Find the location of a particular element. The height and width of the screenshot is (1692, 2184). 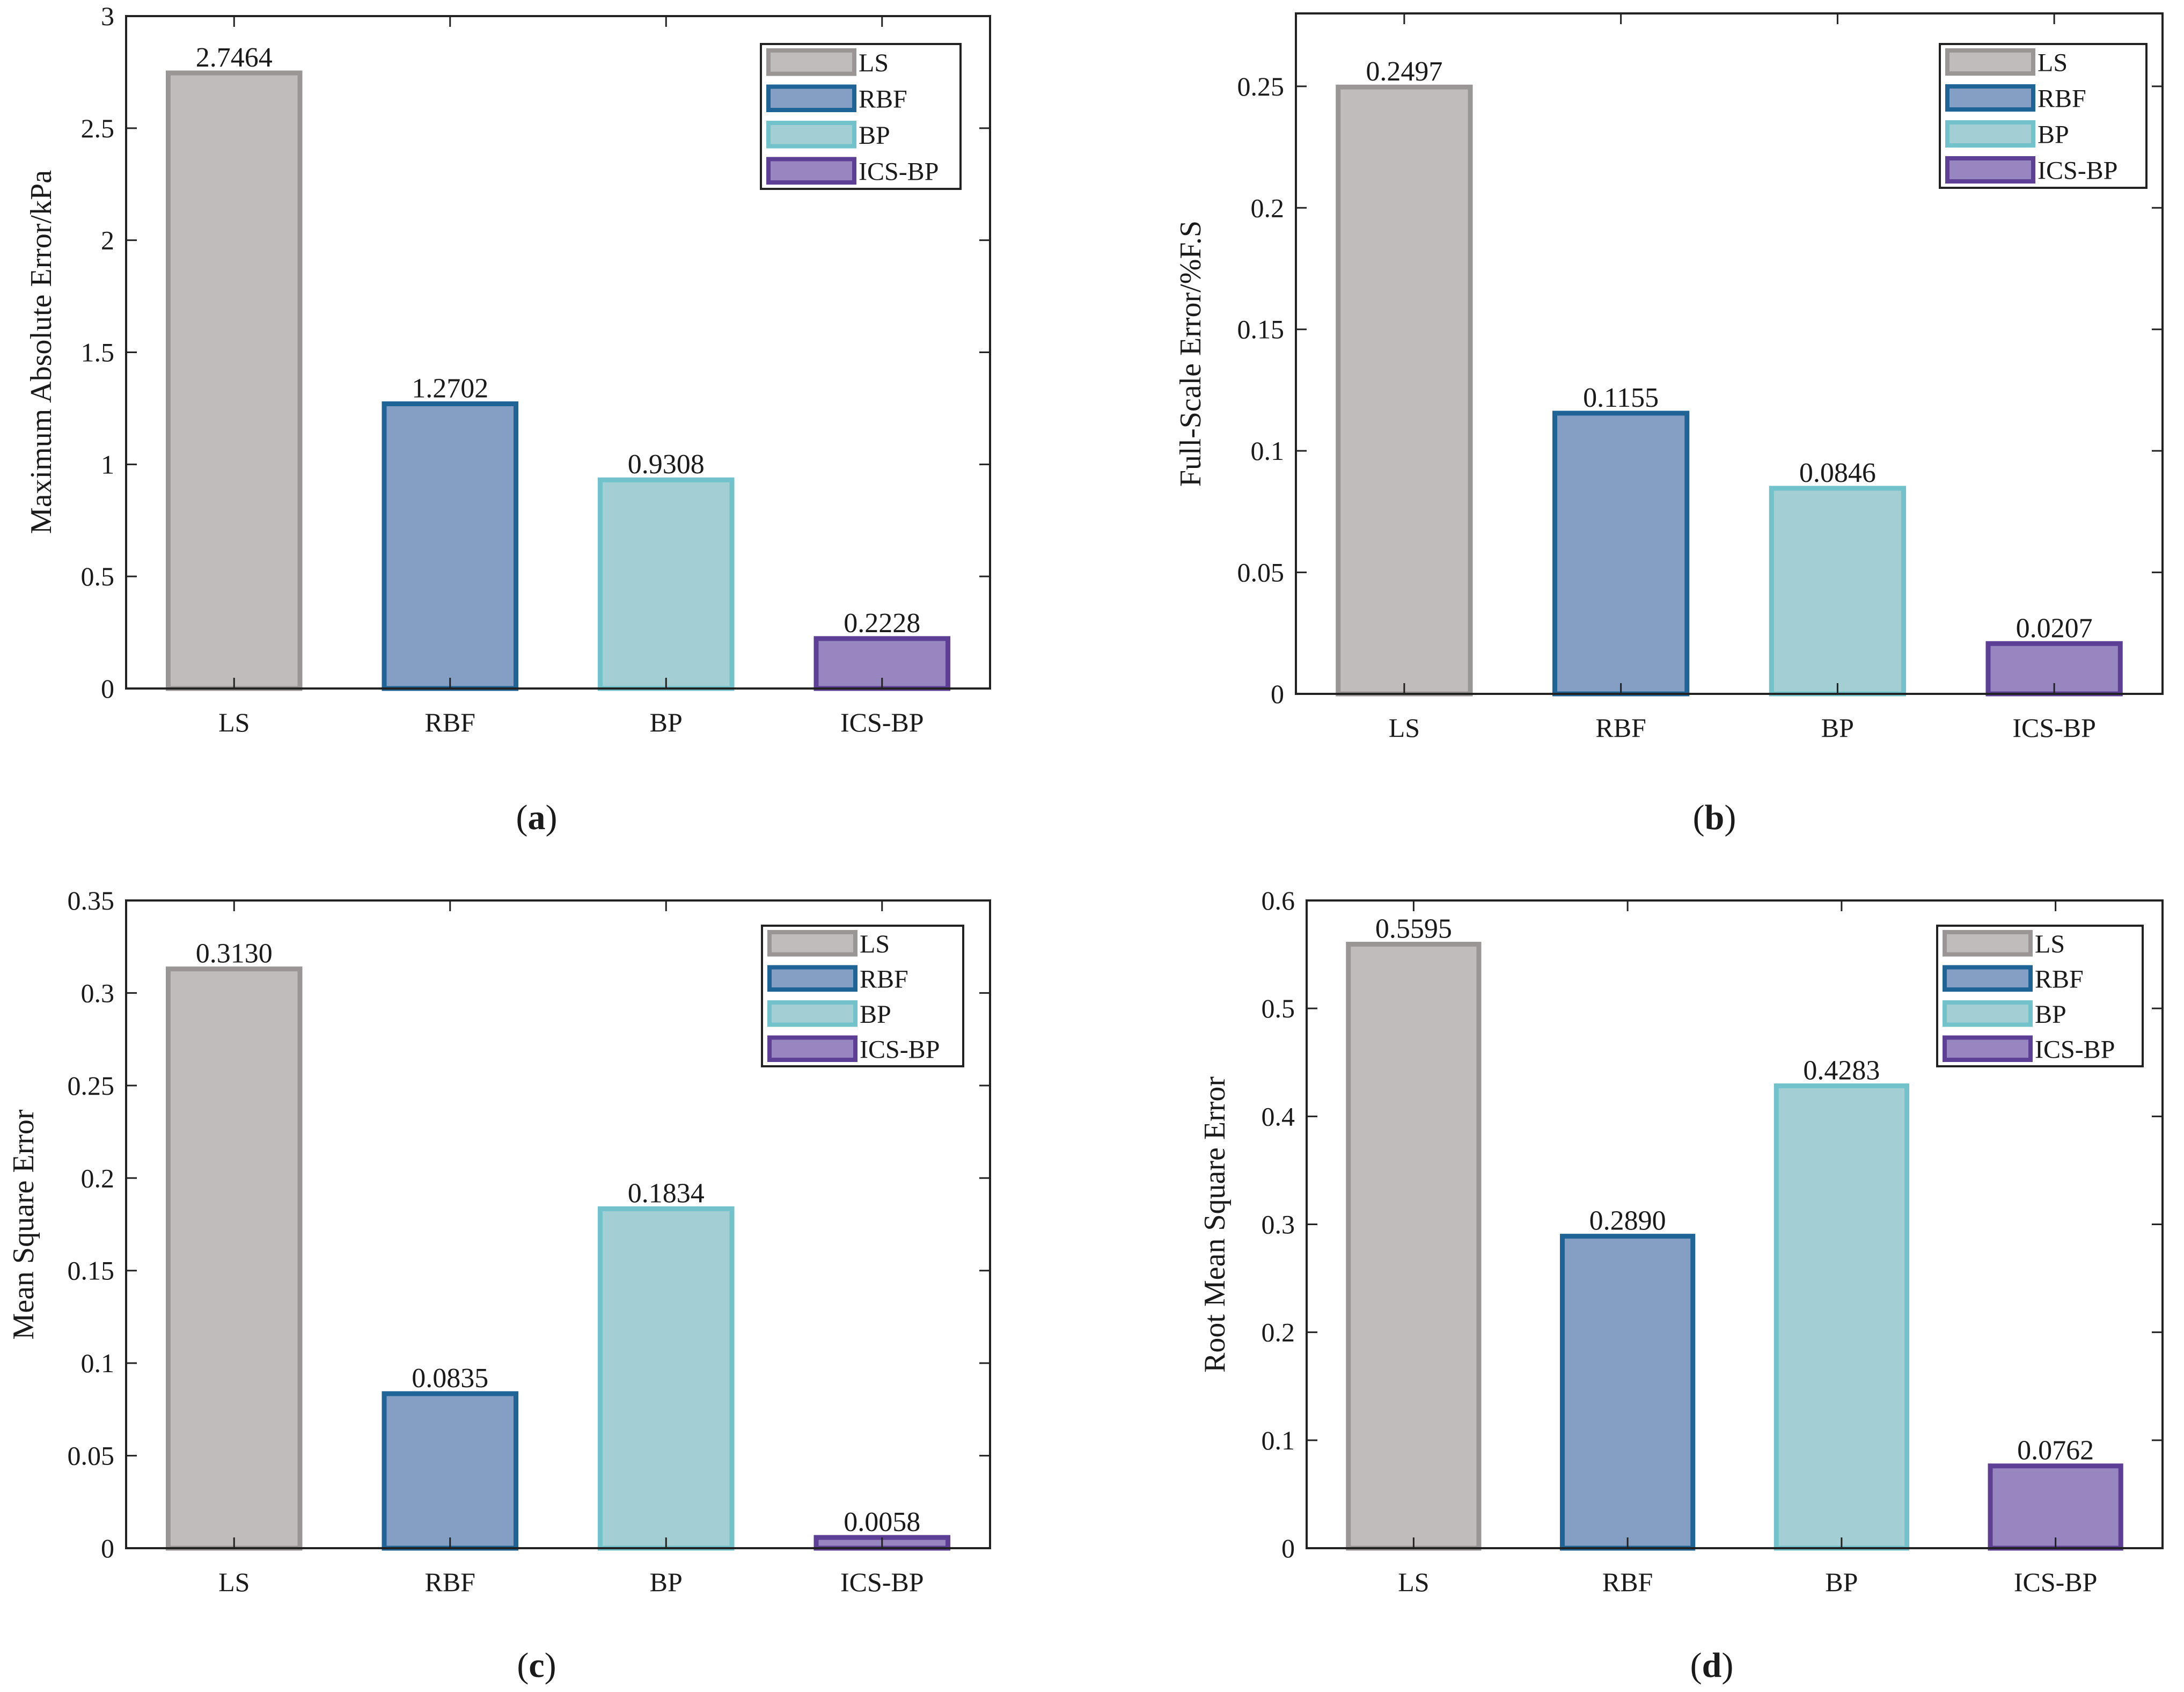

value-label-ics-bp: 0.2228 is located at coordinates (882, 623).